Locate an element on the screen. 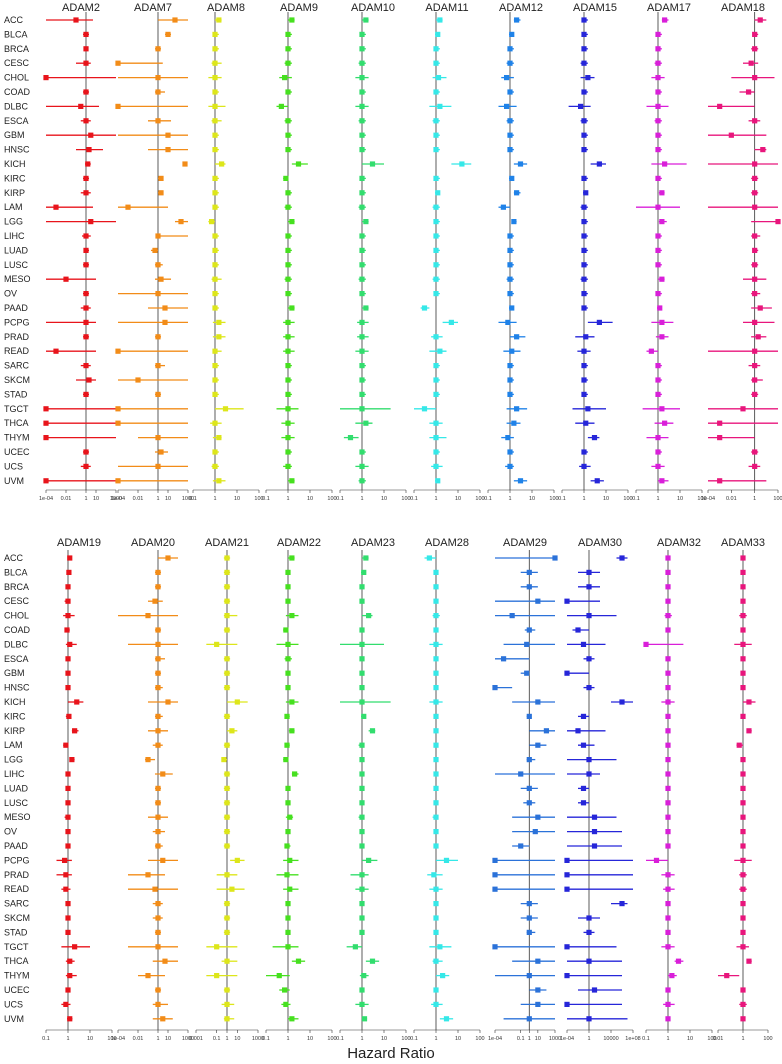  cancer-label-kirp: KIRP is located at coordinates (14, 193).